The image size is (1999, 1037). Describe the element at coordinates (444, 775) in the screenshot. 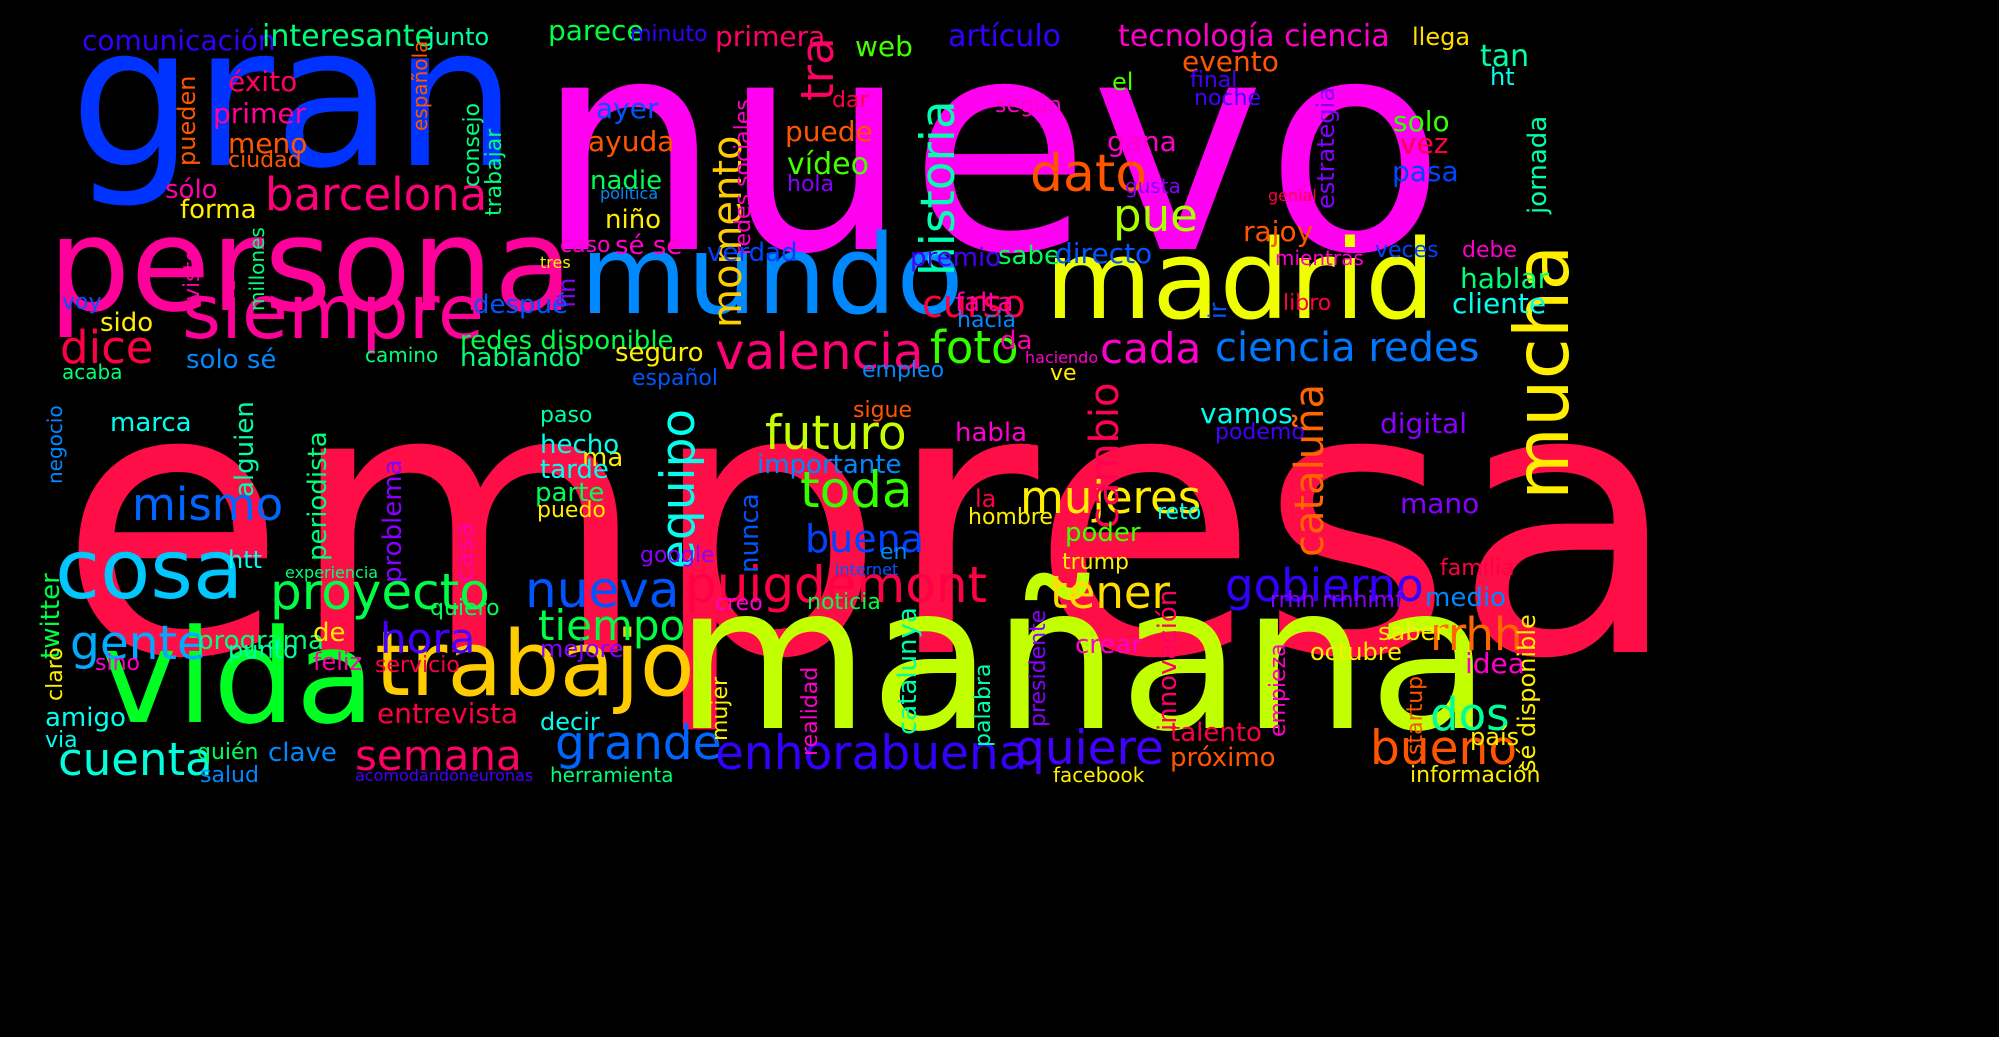

I see `word-acomodandoneuronas: acomodandoneuronas` at that location.